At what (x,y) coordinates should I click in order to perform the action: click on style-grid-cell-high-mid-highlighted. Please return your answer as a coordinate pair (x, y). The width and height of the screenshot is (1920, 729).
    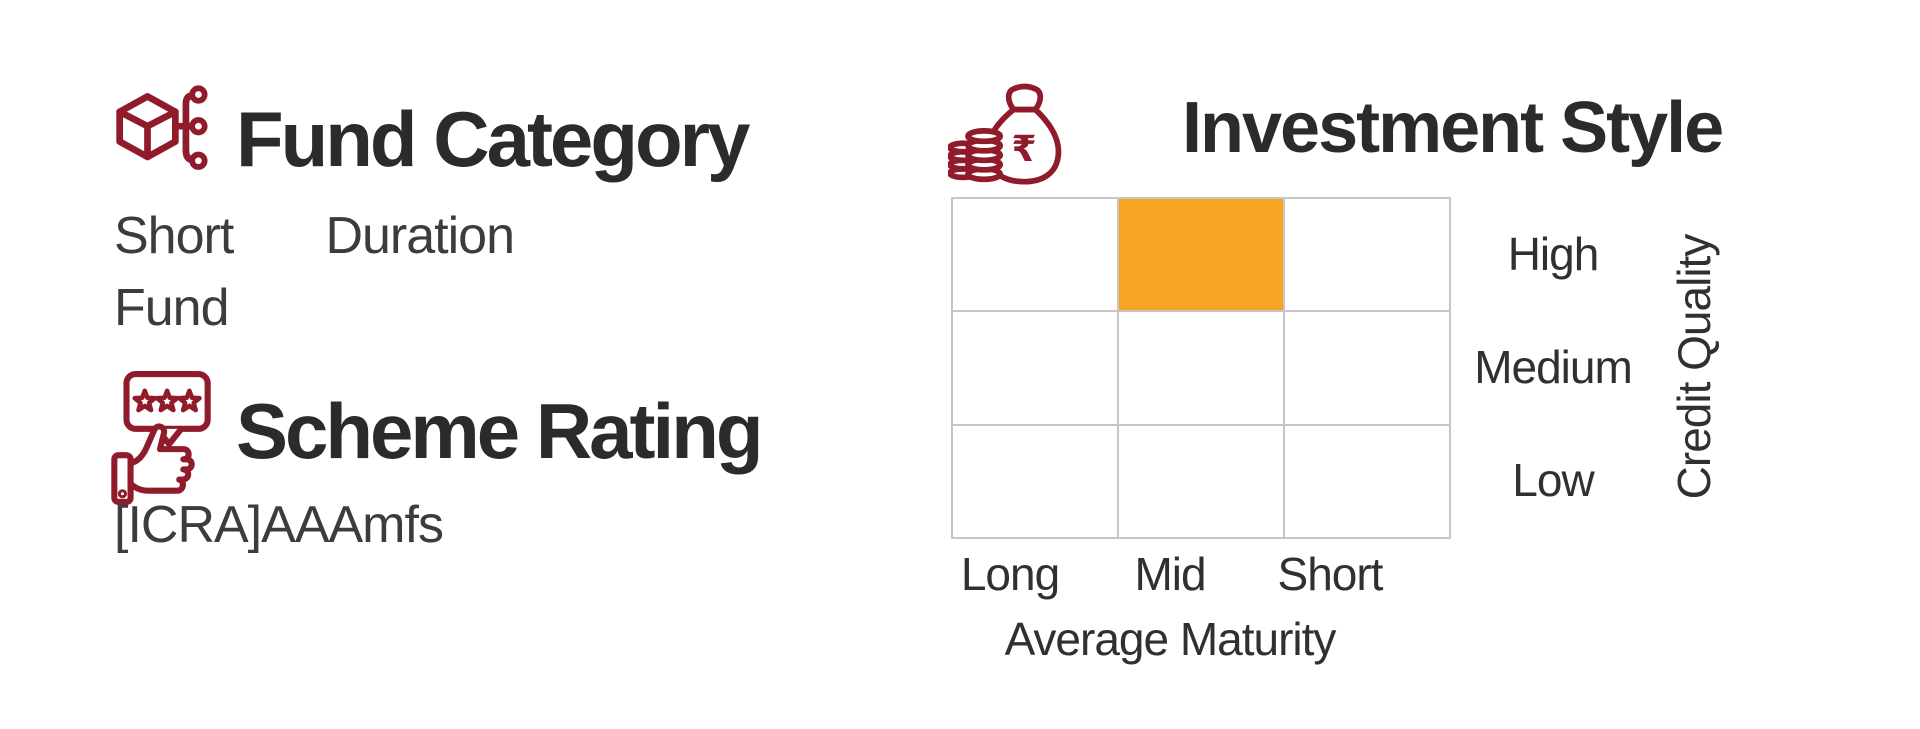
    Looking at the image, I should click on (1201, 255).